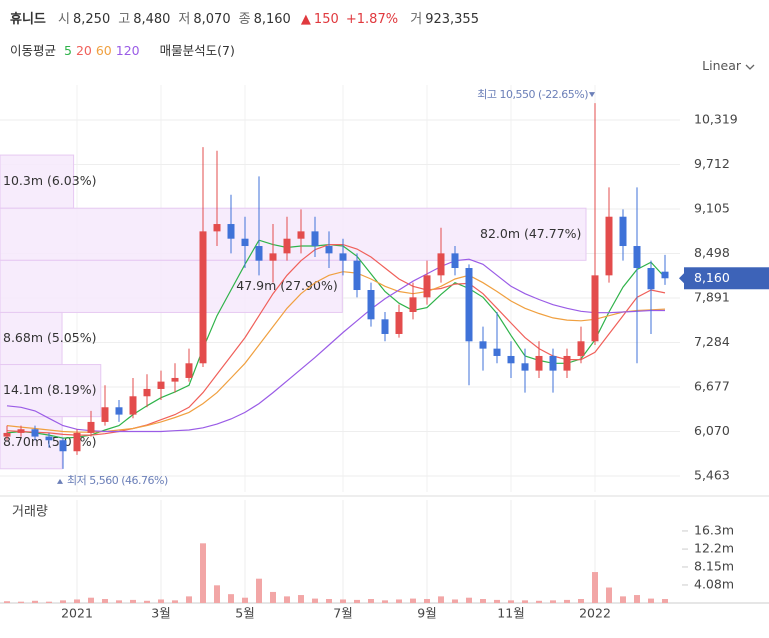  Describe the element at coordinates (712, 430) in the screenshot. I see `y-tick-label: 6,070` at that location.